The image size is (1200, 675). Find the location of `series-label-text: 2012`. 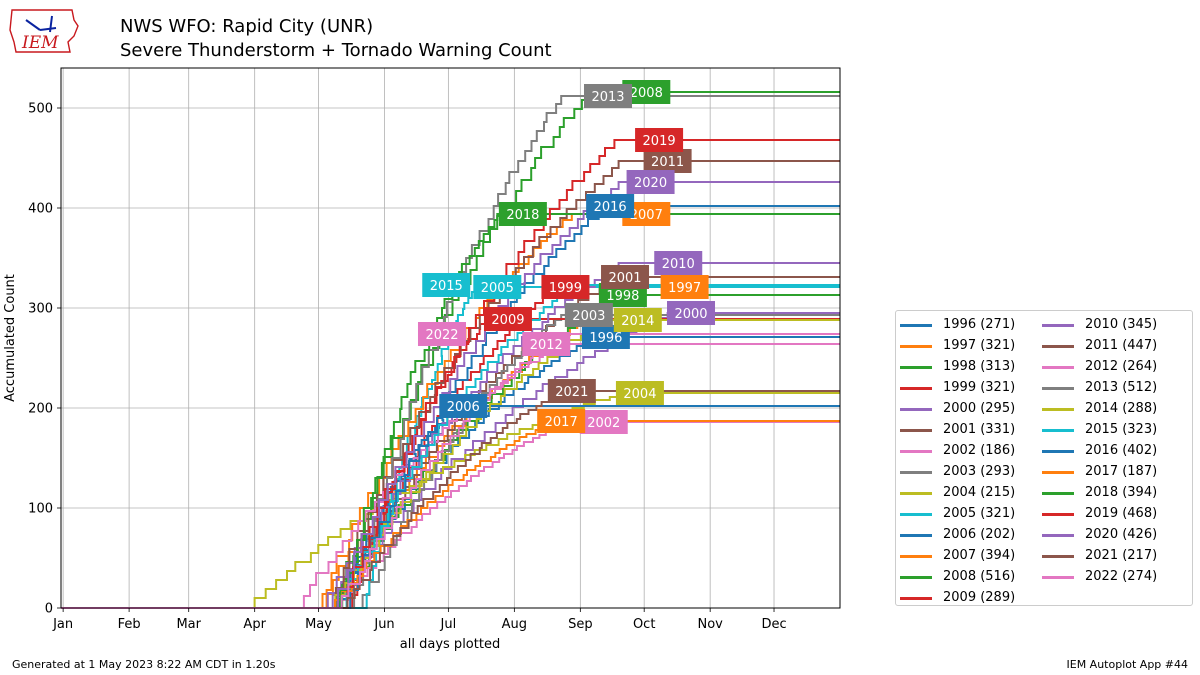

series-label-text: 2012 is located at coordinates (546, 345).